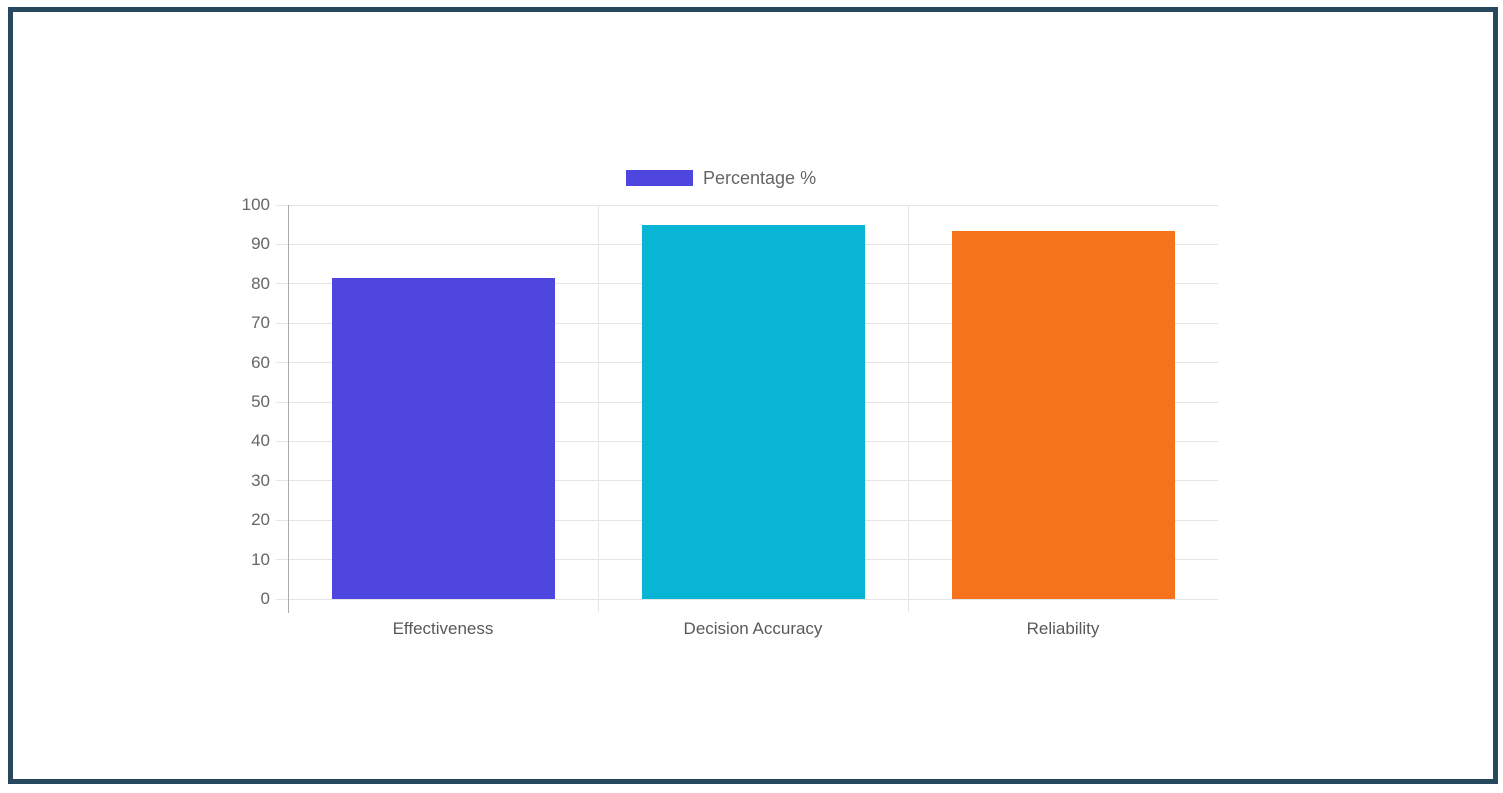 This screenshot has height=793, width=1503. I want to click on legend-label: Percentage %, so click(760, 177).